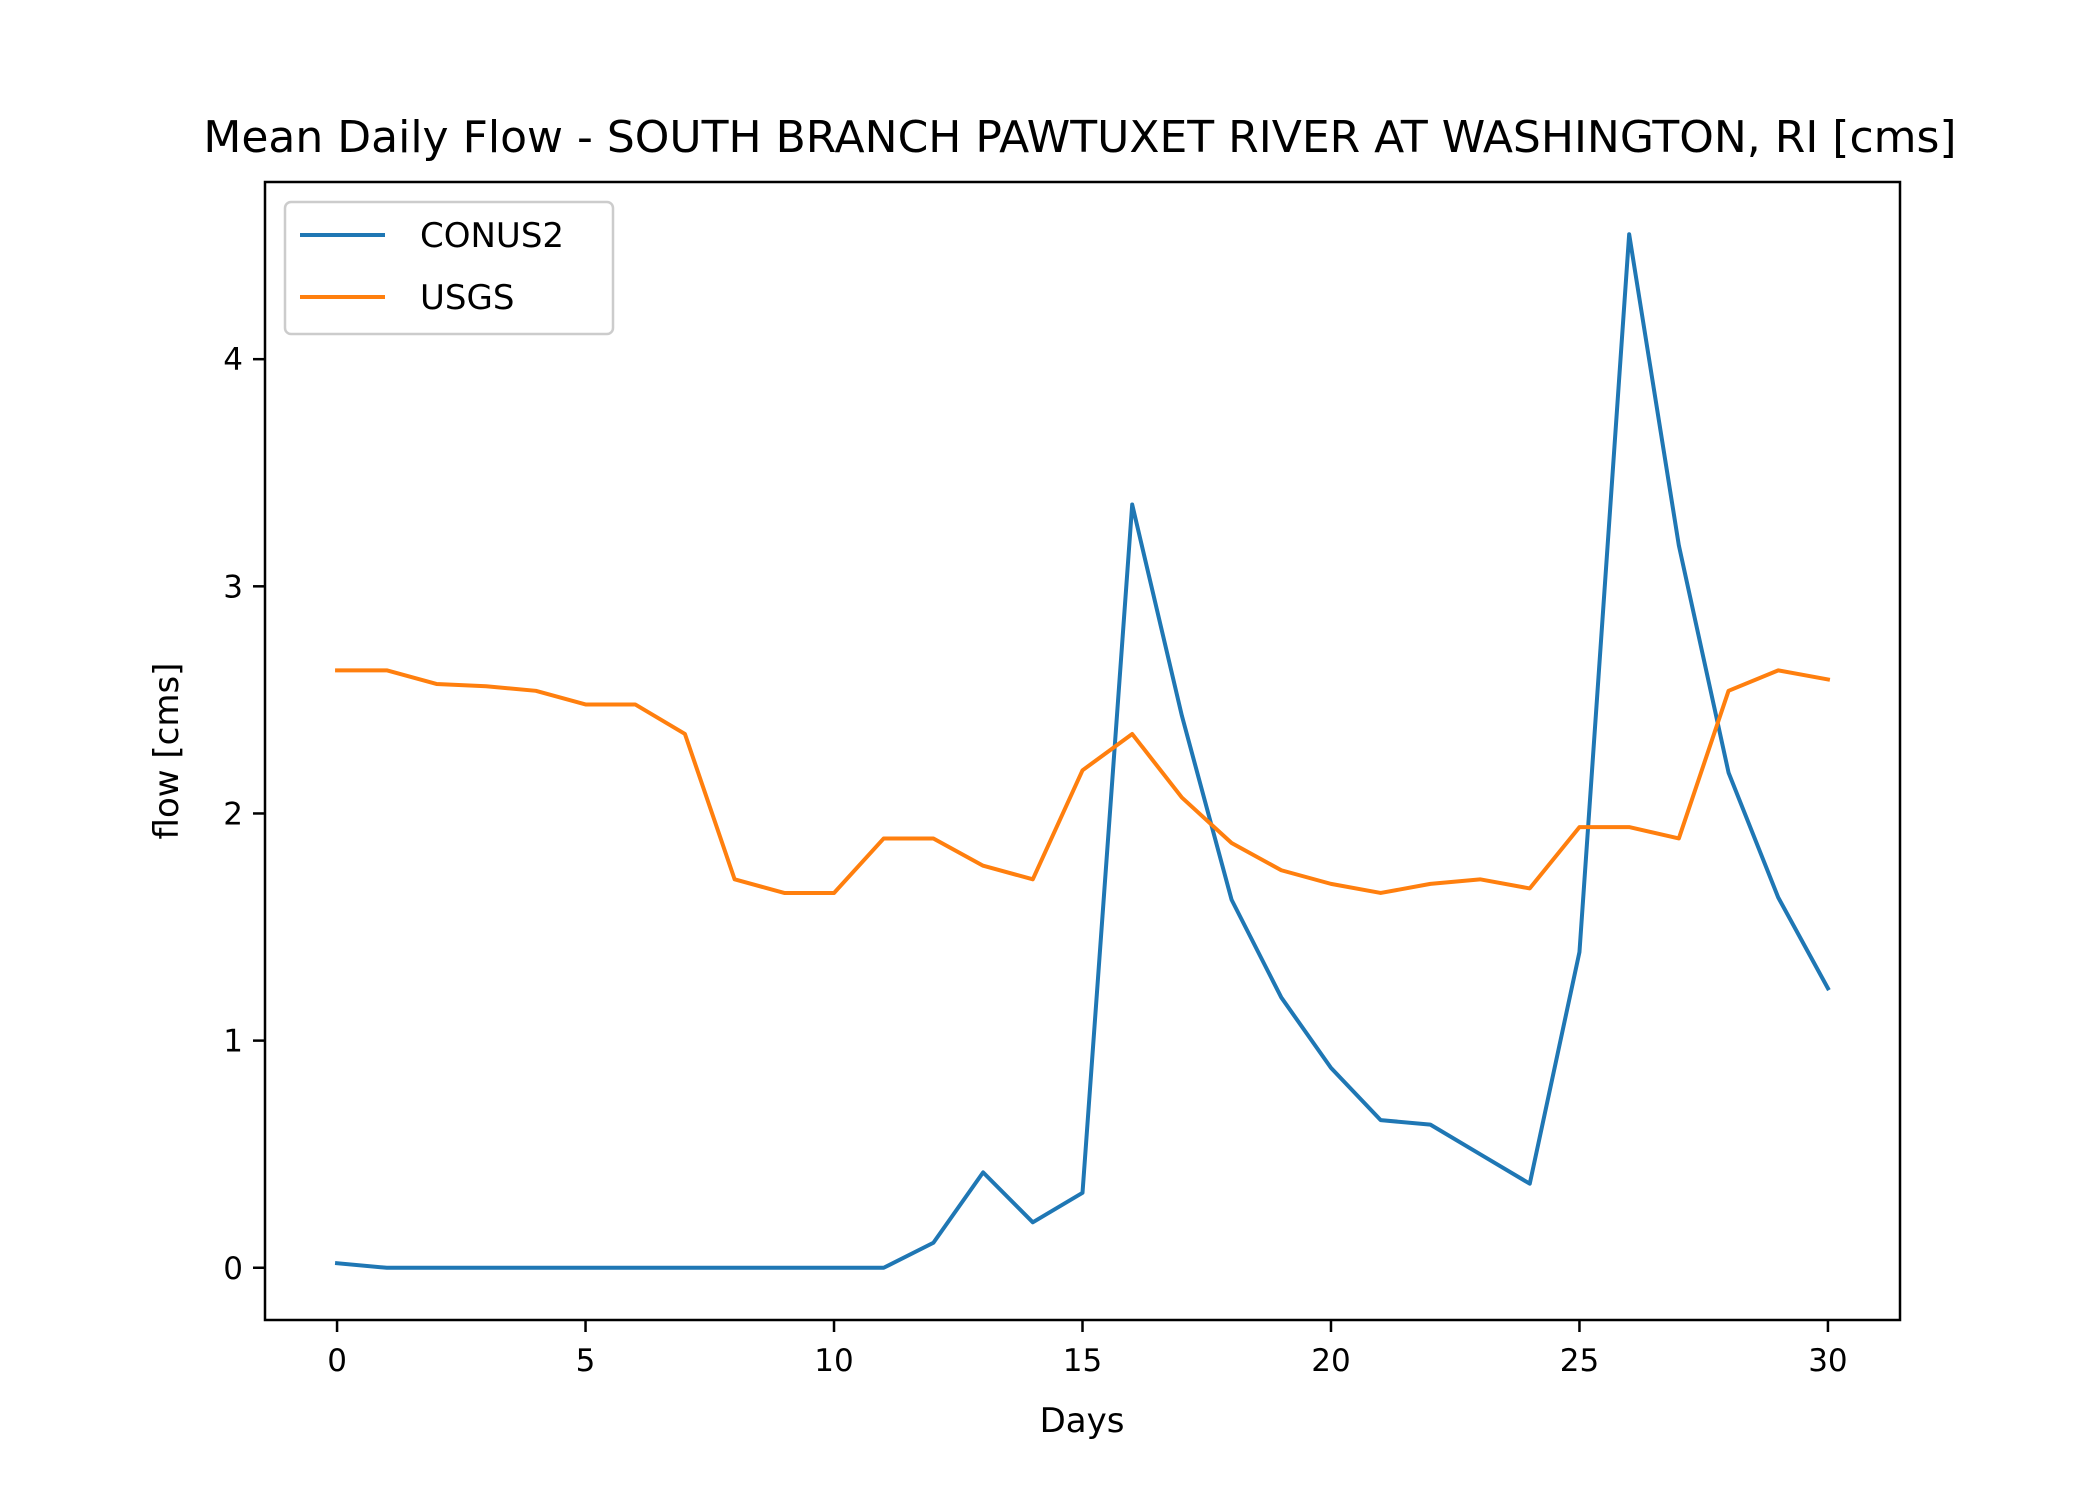 This screenshot has height=1500, width=2100. I want to click on y-tick-label: 4, so click(233, 360).